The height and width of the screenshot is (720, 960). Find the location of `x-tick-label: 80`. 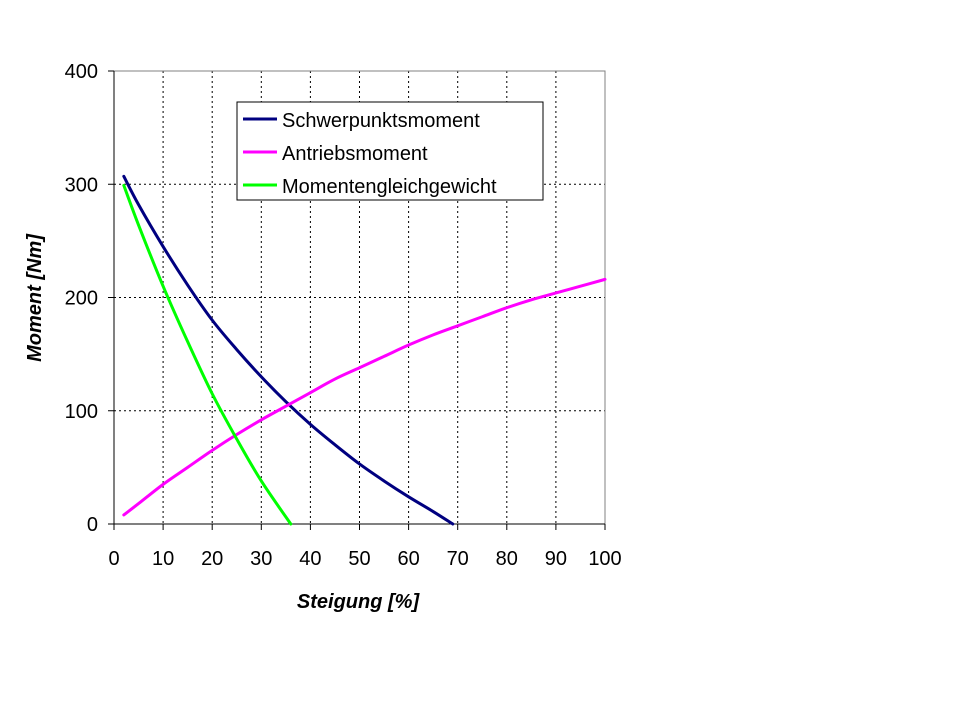

x-tick-label: 80 is located at coordinates (507, 559).